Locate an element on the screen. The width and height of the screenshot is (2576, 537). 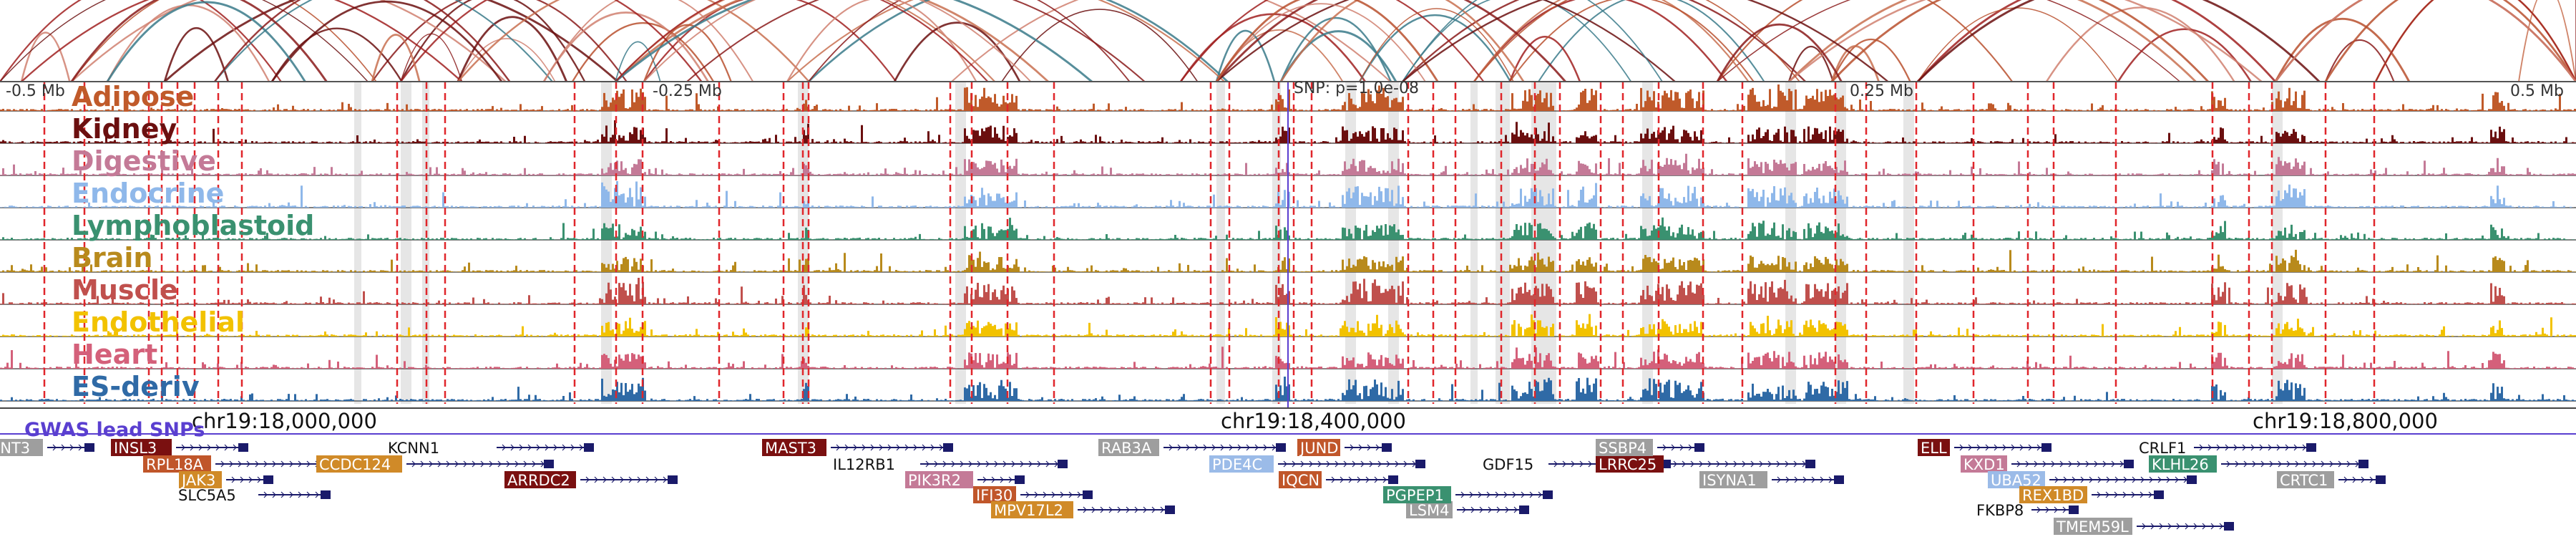
gene-arrdc2: ARRDC2 is located at coordinates (591, 480).